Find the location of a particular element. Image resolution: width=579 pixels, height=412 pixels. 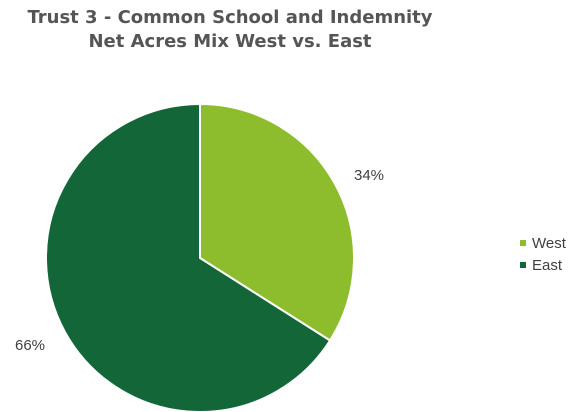

legend-item-west: West is located at coordinates (543, 243).